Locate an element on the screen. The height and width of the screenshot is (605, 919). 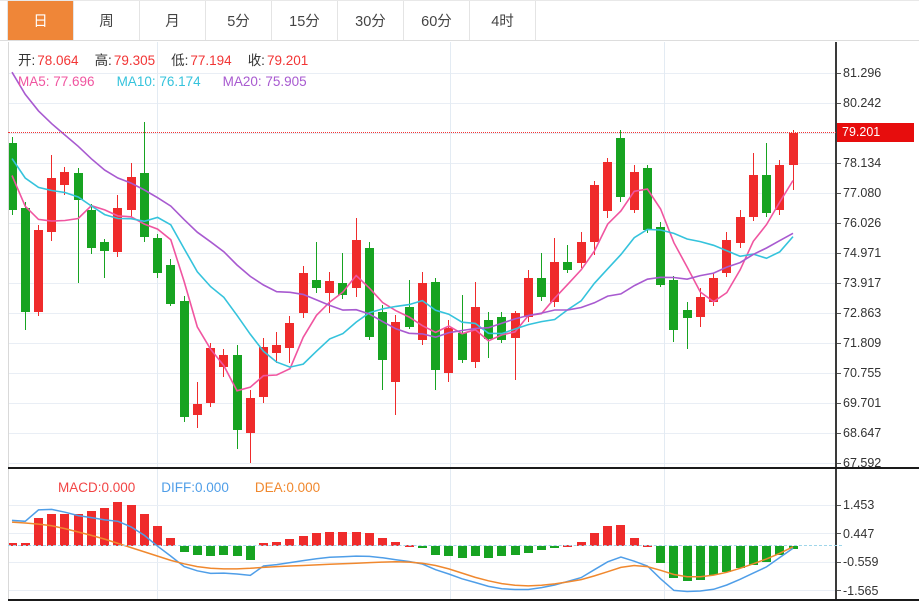
macd-legend-item: DEA:0.000 is located at coordinates (287, 487).